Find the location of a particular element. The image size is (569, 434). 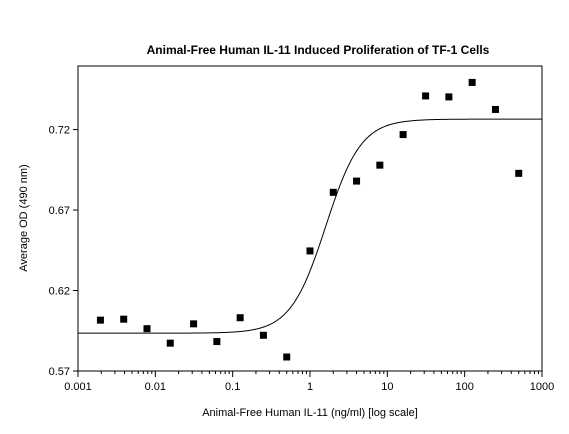

x-axis-ticks: 0.001 0.01 0.1 1 10 100 1000 is located at coordinates (309, 382).